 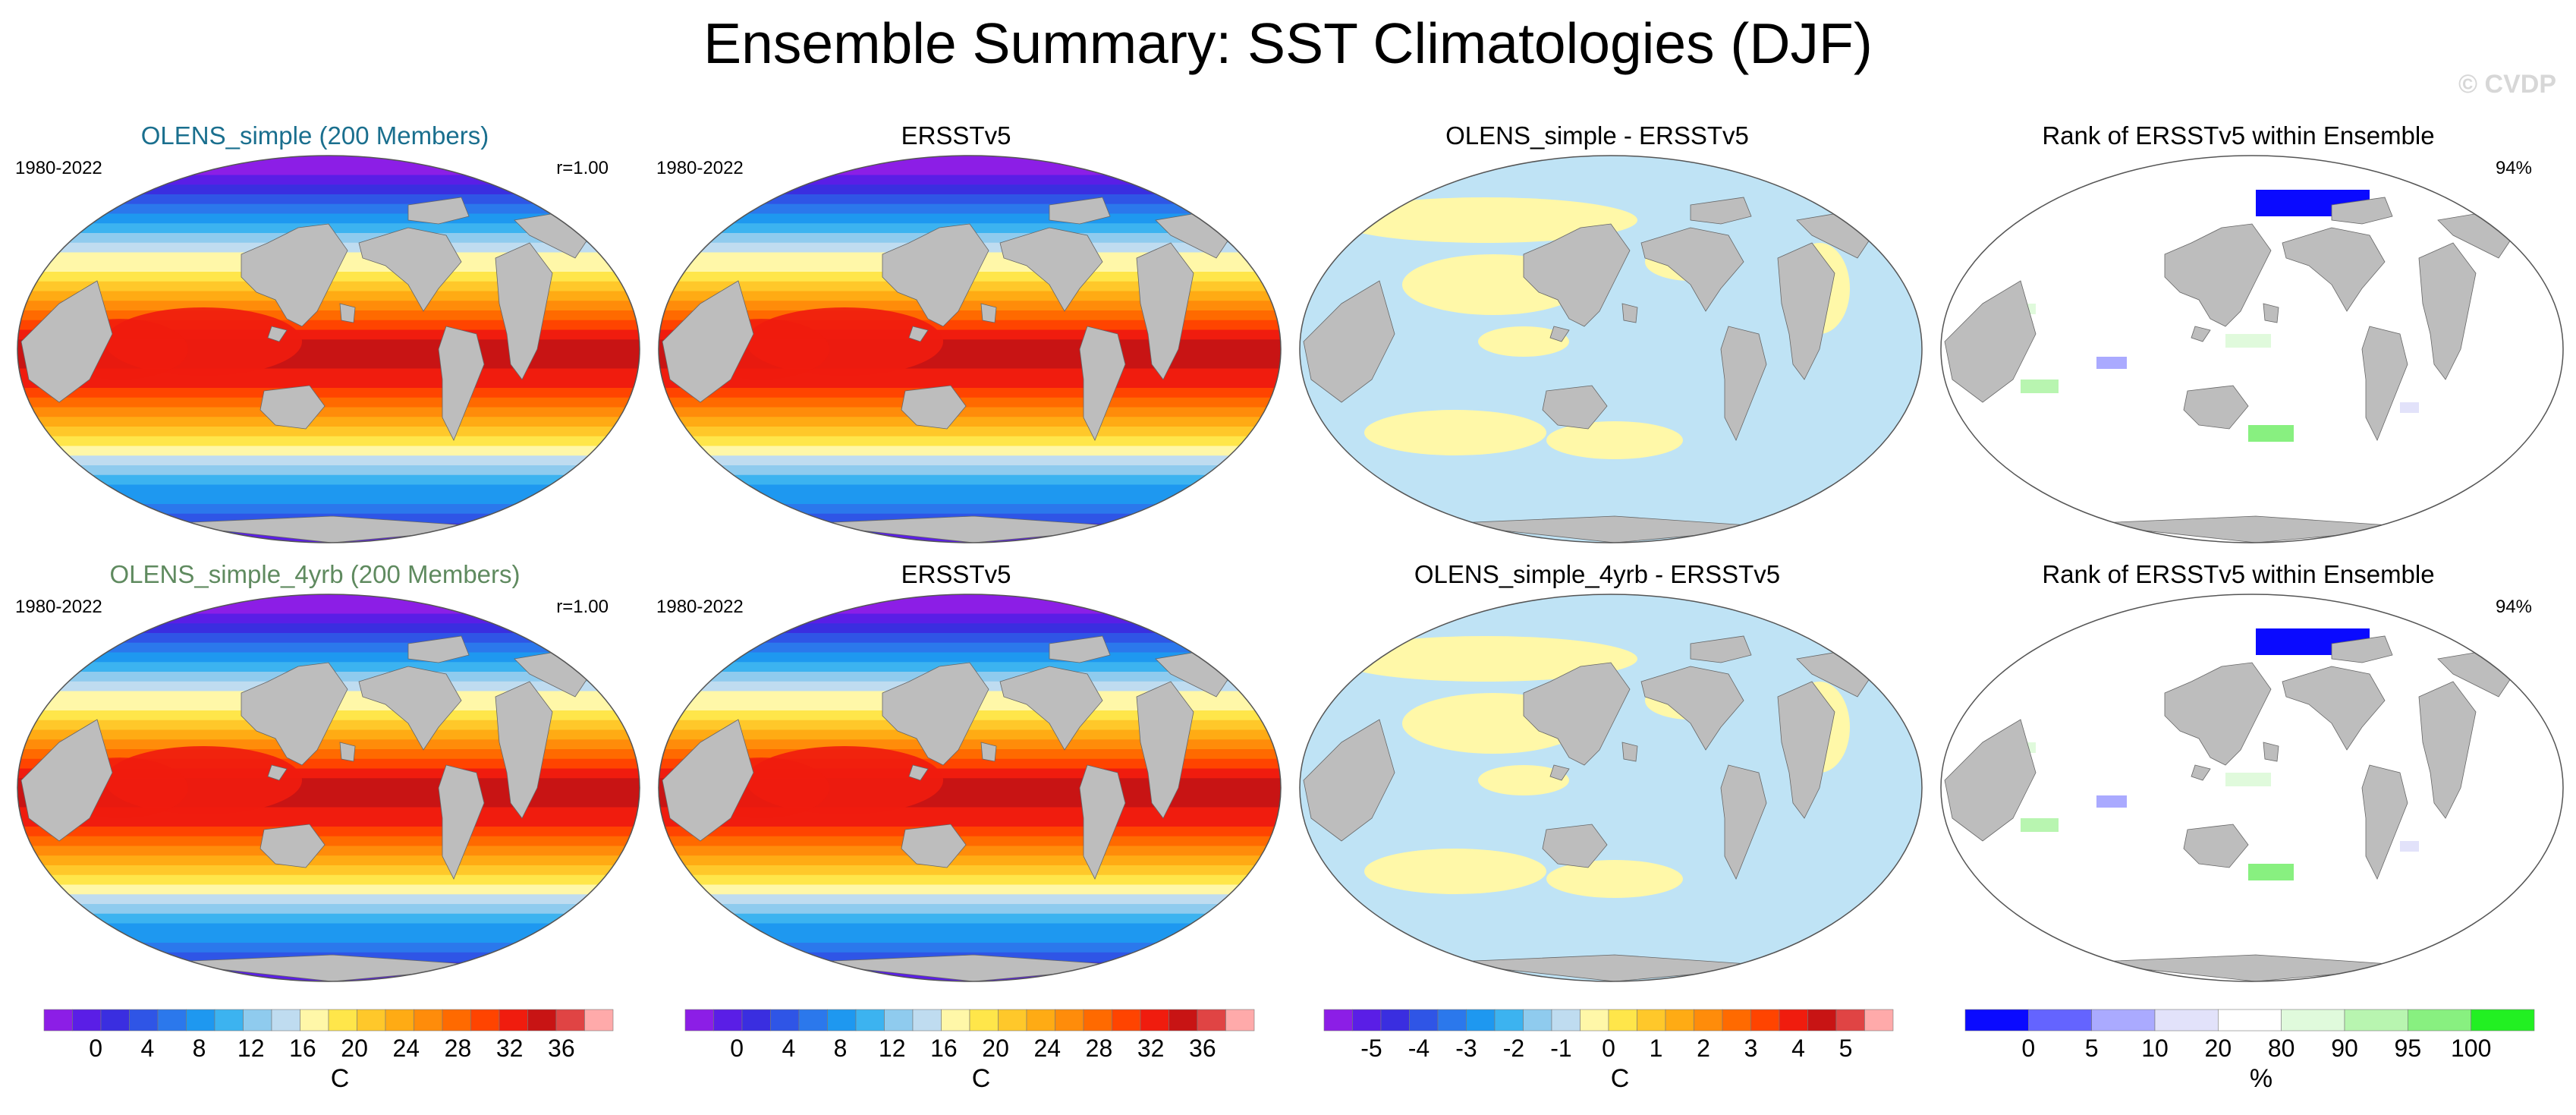 What do you see at coordinates (2513, 168) in the screenshot?
I see `rank-summary: 94%` at bounding box center [2513, 168].